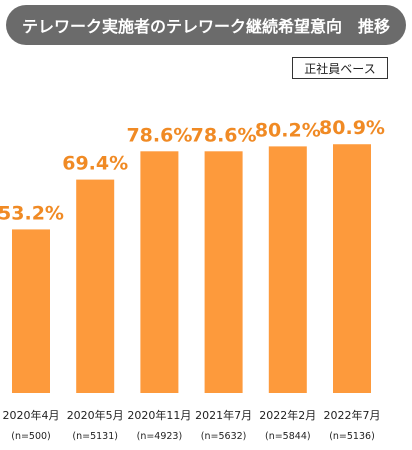 The width and height of the screenshot is (412, 450). I want to click on sample-size-label: (n=5131), so click(95, 436).